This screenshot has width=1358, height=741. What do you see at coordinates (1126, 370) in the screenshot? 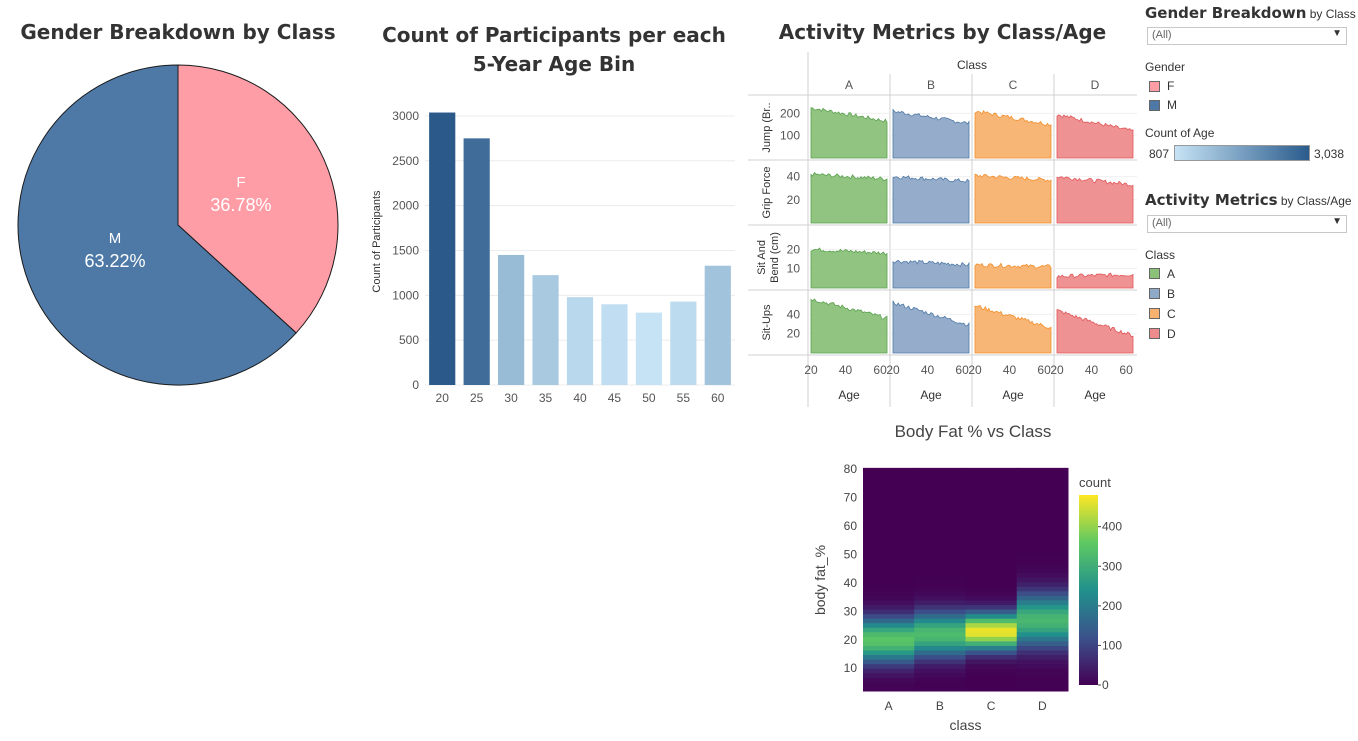
I see `activity-xtick-label: 60` at bounding box center [1126, 370].